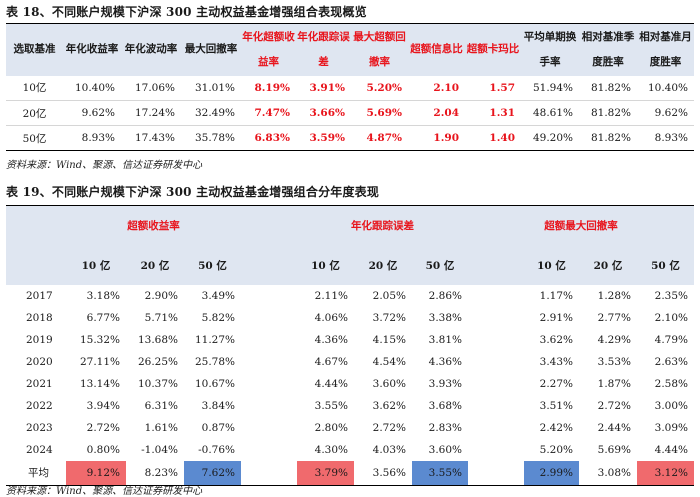 This screenshot has width=700, height=497. What do you see at coordinates (614, 339) in the screenshot?
I see `table19-cell: 4.29%` at bounding box center [614, 339].